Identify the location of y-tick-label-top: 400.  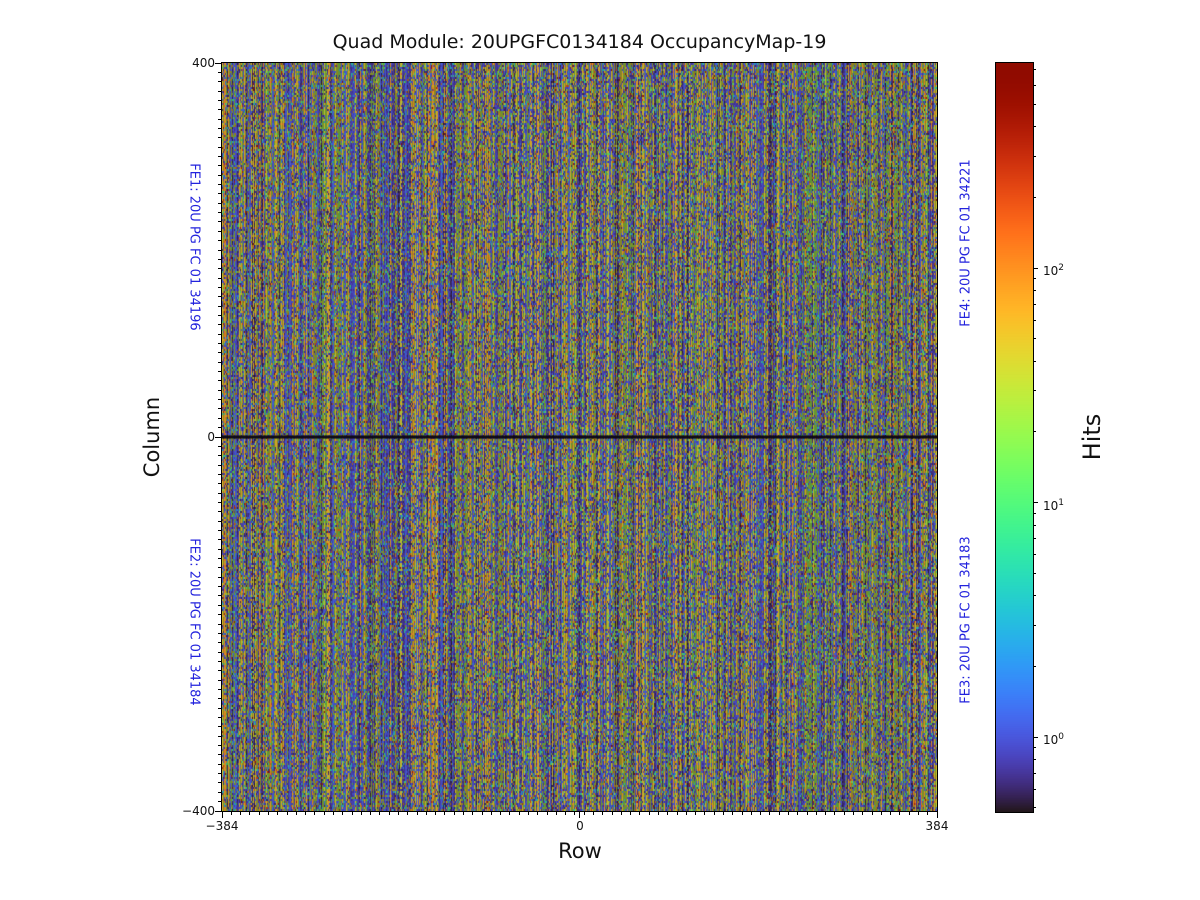
(203, 63).